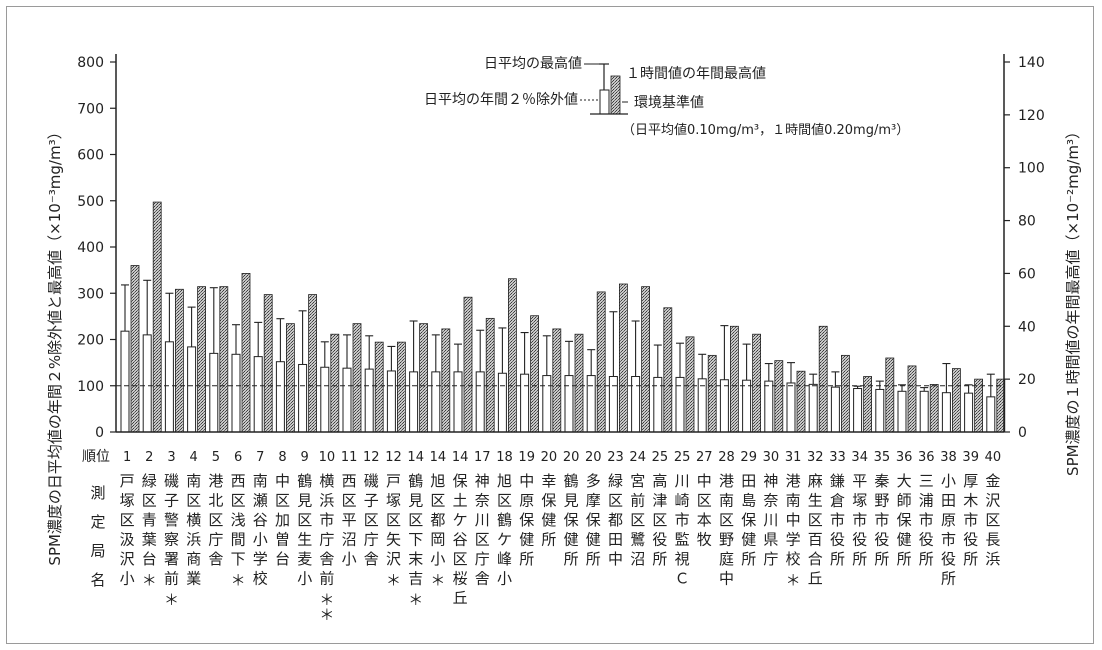 This screenshot has width=1102, height=650. Describe the element at coordinates (926, 481) in the screenshot. I see `station-name-char: 三` at that location.